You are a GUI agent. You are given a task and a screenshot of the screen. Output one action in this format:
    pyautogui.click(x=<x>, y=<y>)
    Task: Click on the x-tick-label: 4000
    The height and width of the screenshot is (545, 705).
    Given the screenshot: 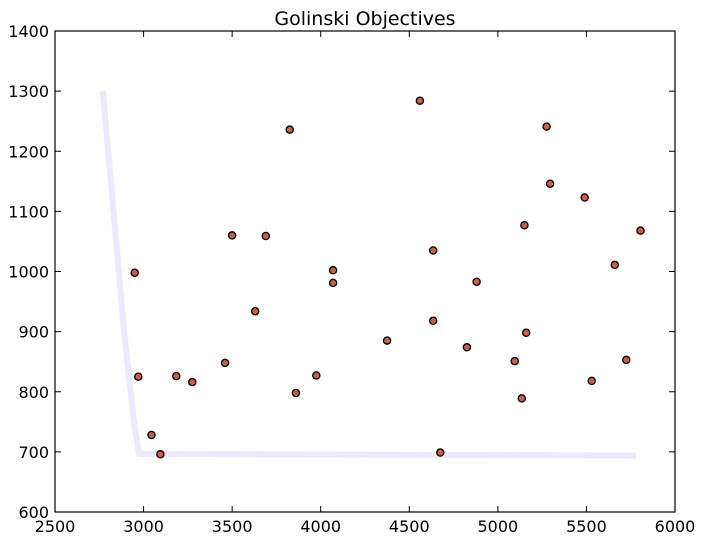 What is the action you would take?
    pyautogui.click(x=320, y=526)
    